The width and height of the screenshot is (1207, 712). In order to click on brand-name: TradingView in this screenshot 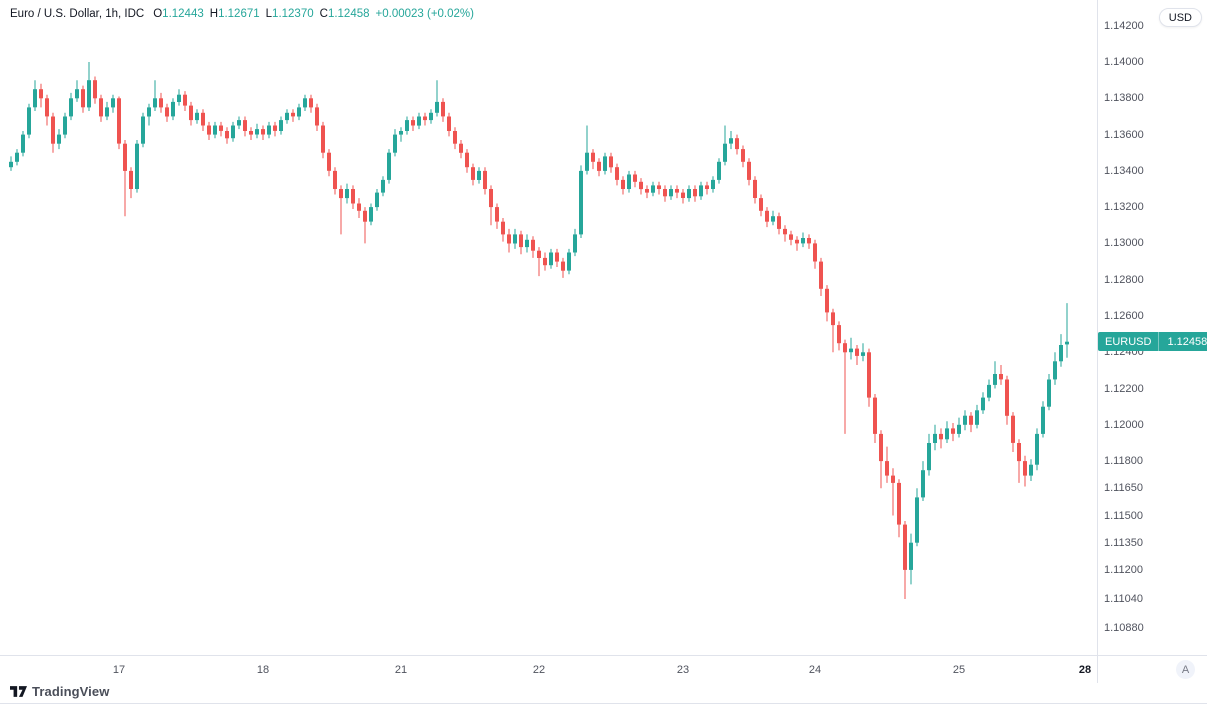, I will do `click(71, 691)`.